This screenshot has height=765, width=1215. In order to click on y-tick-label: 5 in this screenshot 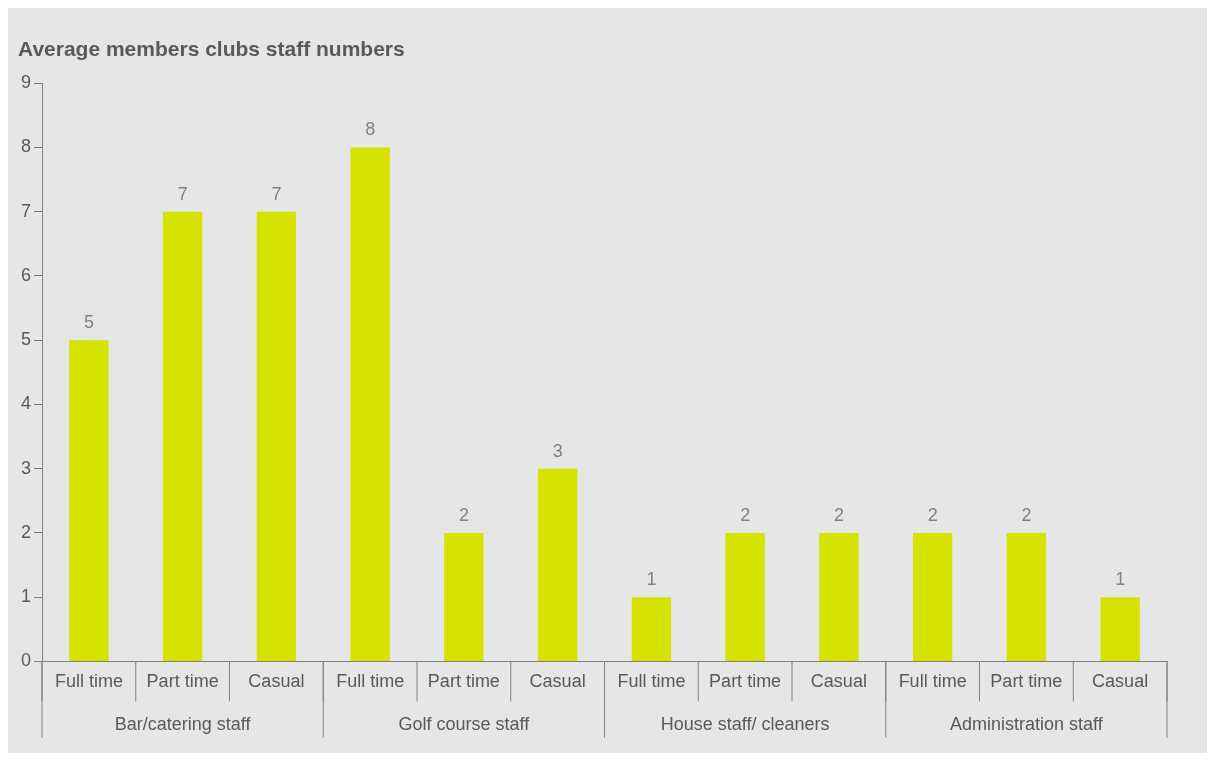, I will do `click(26, 339)`.